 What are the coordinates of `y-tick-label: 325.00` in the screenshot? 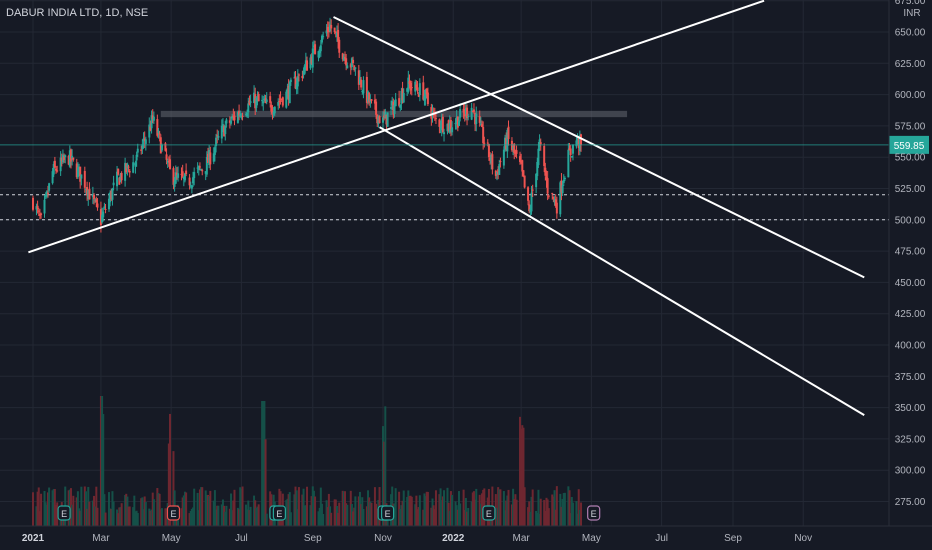 It's located at (910, 439).